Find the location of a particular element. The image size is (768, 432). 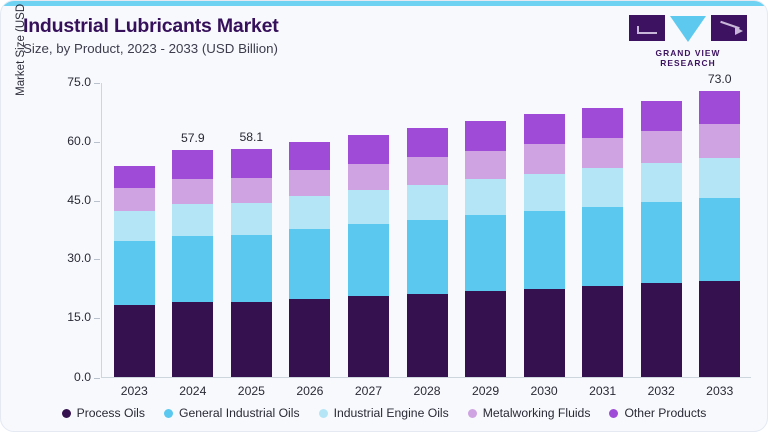

bar-column: 57.9 2024 is located at coordinates (193, 240).